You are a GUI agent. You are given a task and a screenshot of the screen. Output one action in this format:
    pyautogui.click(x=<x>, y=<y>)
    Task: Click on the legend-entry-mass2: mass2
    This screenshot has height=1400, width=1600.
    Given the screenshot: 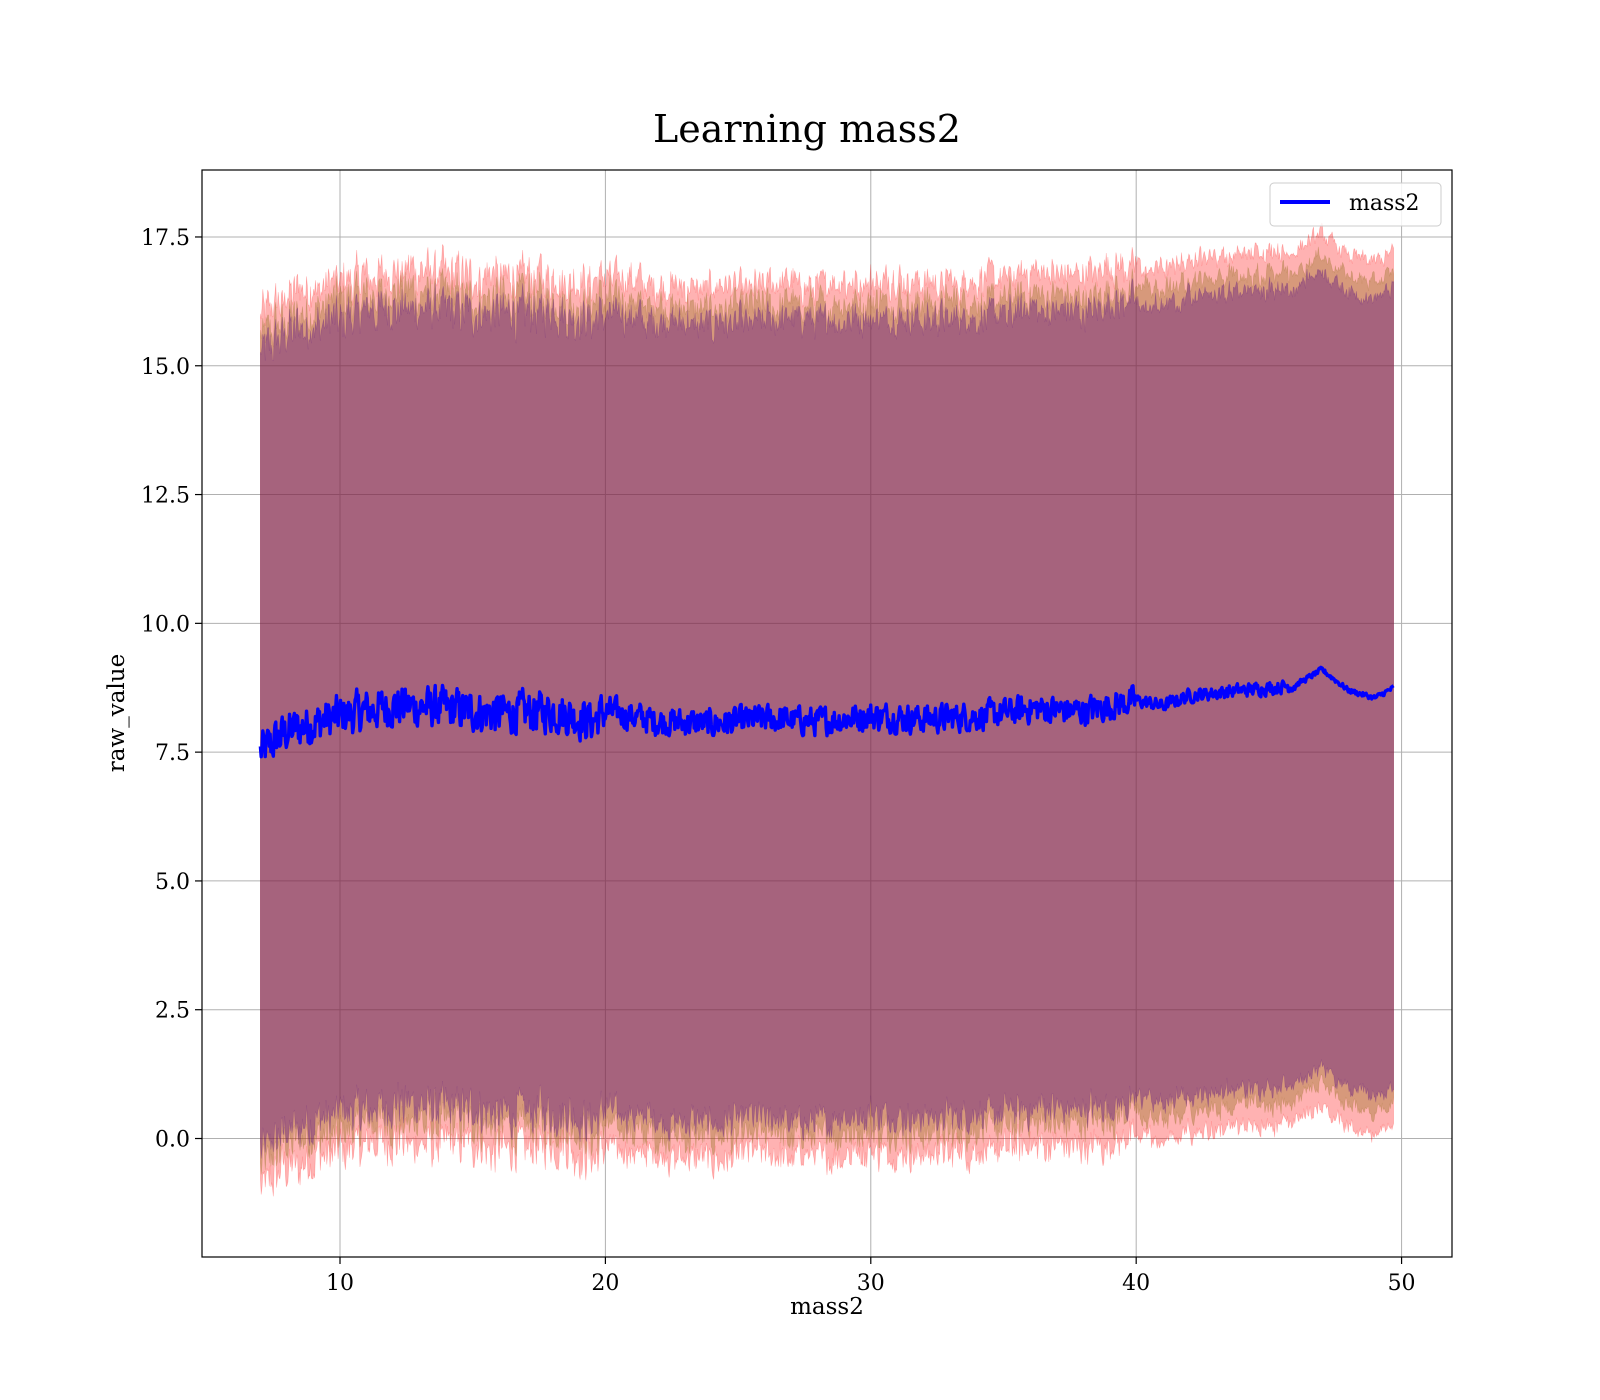 What is the action you would take?
    pyautogui.click(x=1384, y=203)
    